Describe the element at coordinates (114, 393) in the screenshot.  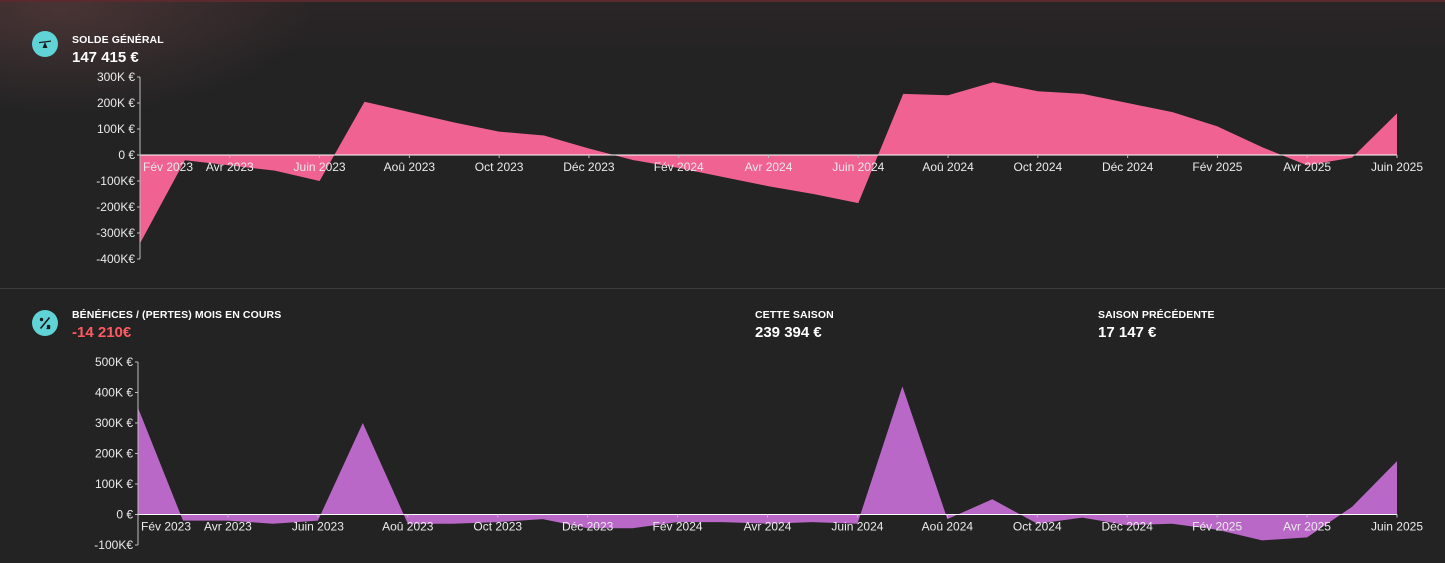
I see `y-tick-label: 400K €` at that location.